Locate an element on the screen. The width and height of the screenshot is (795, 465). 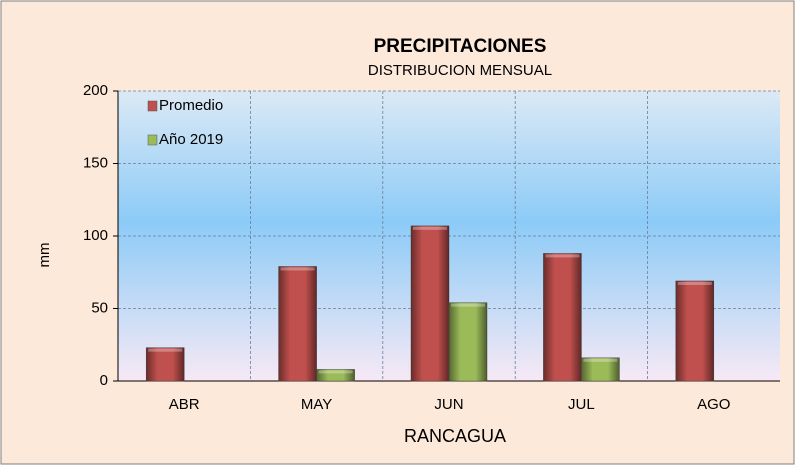
x-tick-label: MAY is located at coordinates (316, 404).